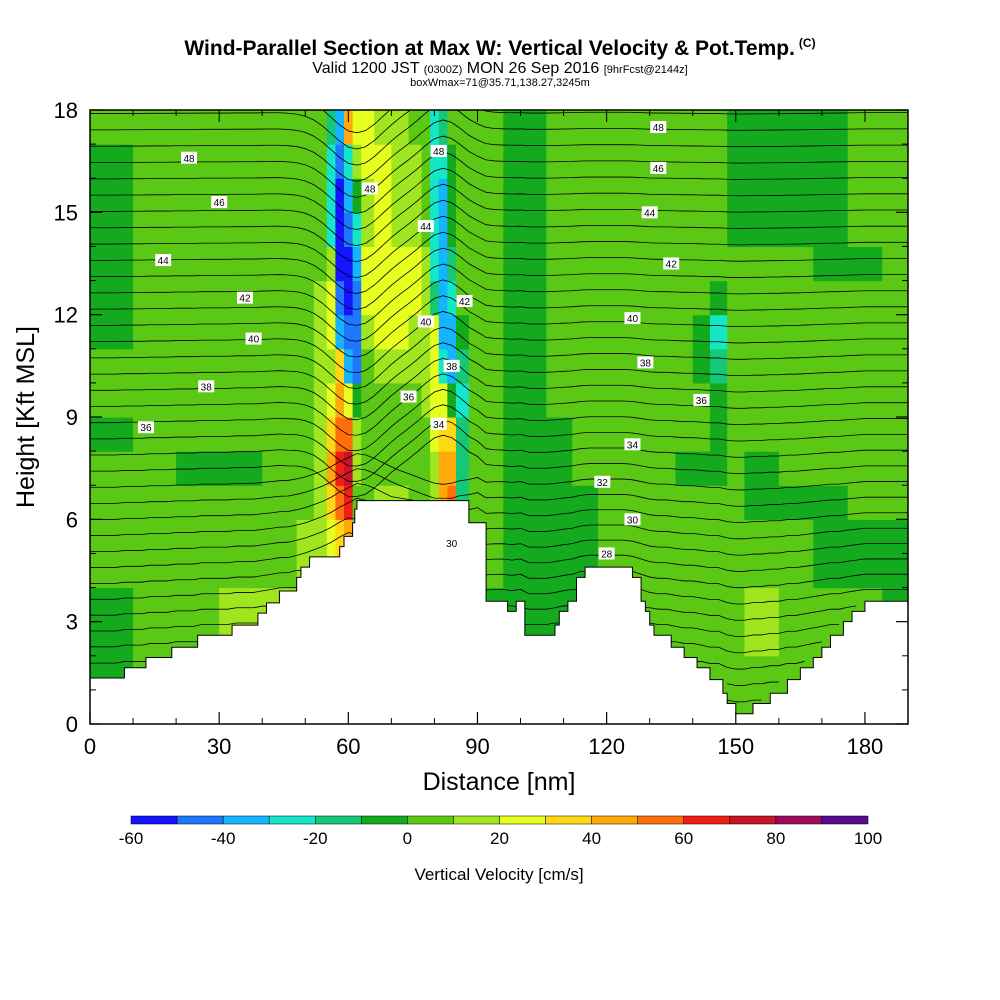 The height and width of the screenshot is (1000, 1000). I want to click on theta-label-text: 36, so click(702, 401).